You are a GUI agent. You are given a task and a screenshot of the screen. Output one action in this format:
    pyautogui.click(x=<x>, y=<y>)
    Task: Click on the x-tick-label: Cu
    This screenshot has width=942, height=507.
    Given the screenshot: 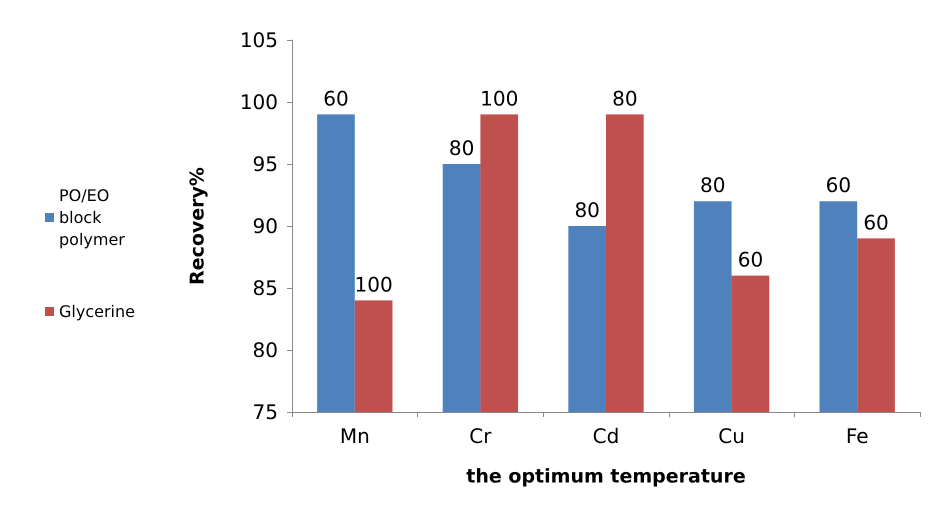 What is the action you would take?
    pyautogui.click(x=731, y=436)
    